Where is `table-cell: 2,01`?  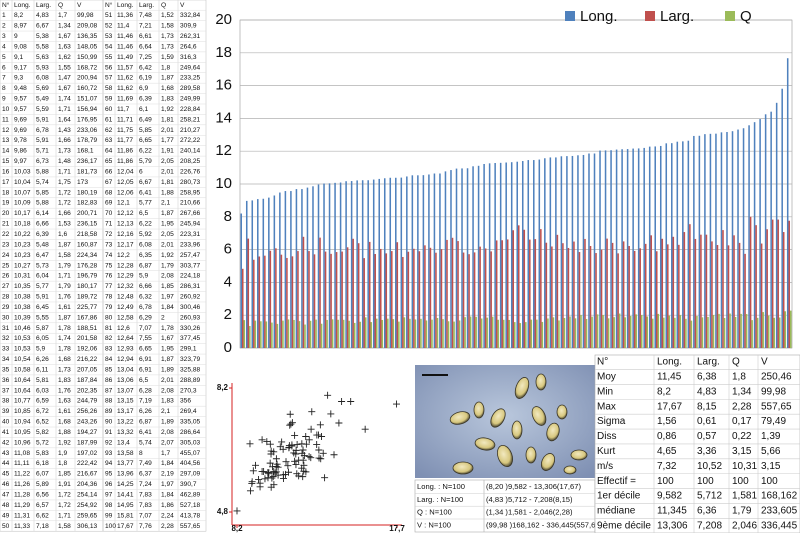
table-cell: 2,01 is located at coordinates (167, 130).